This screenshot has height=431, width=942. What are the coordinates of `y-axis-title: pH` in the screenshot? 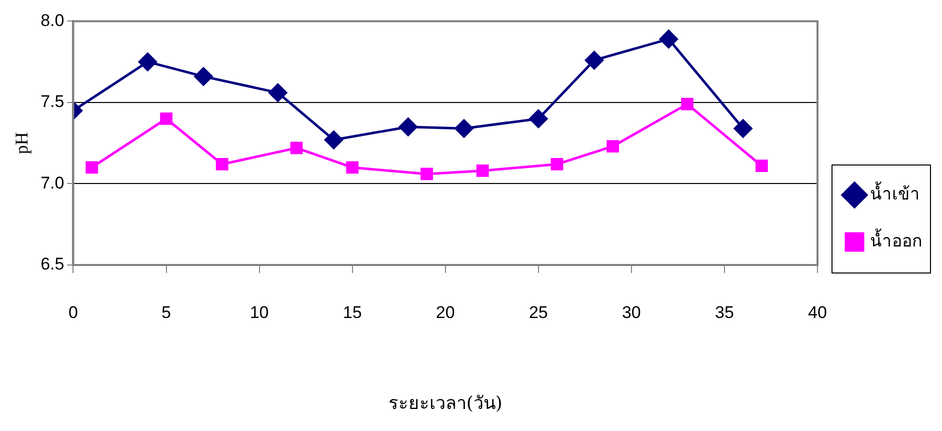 It's located at (22, 143).